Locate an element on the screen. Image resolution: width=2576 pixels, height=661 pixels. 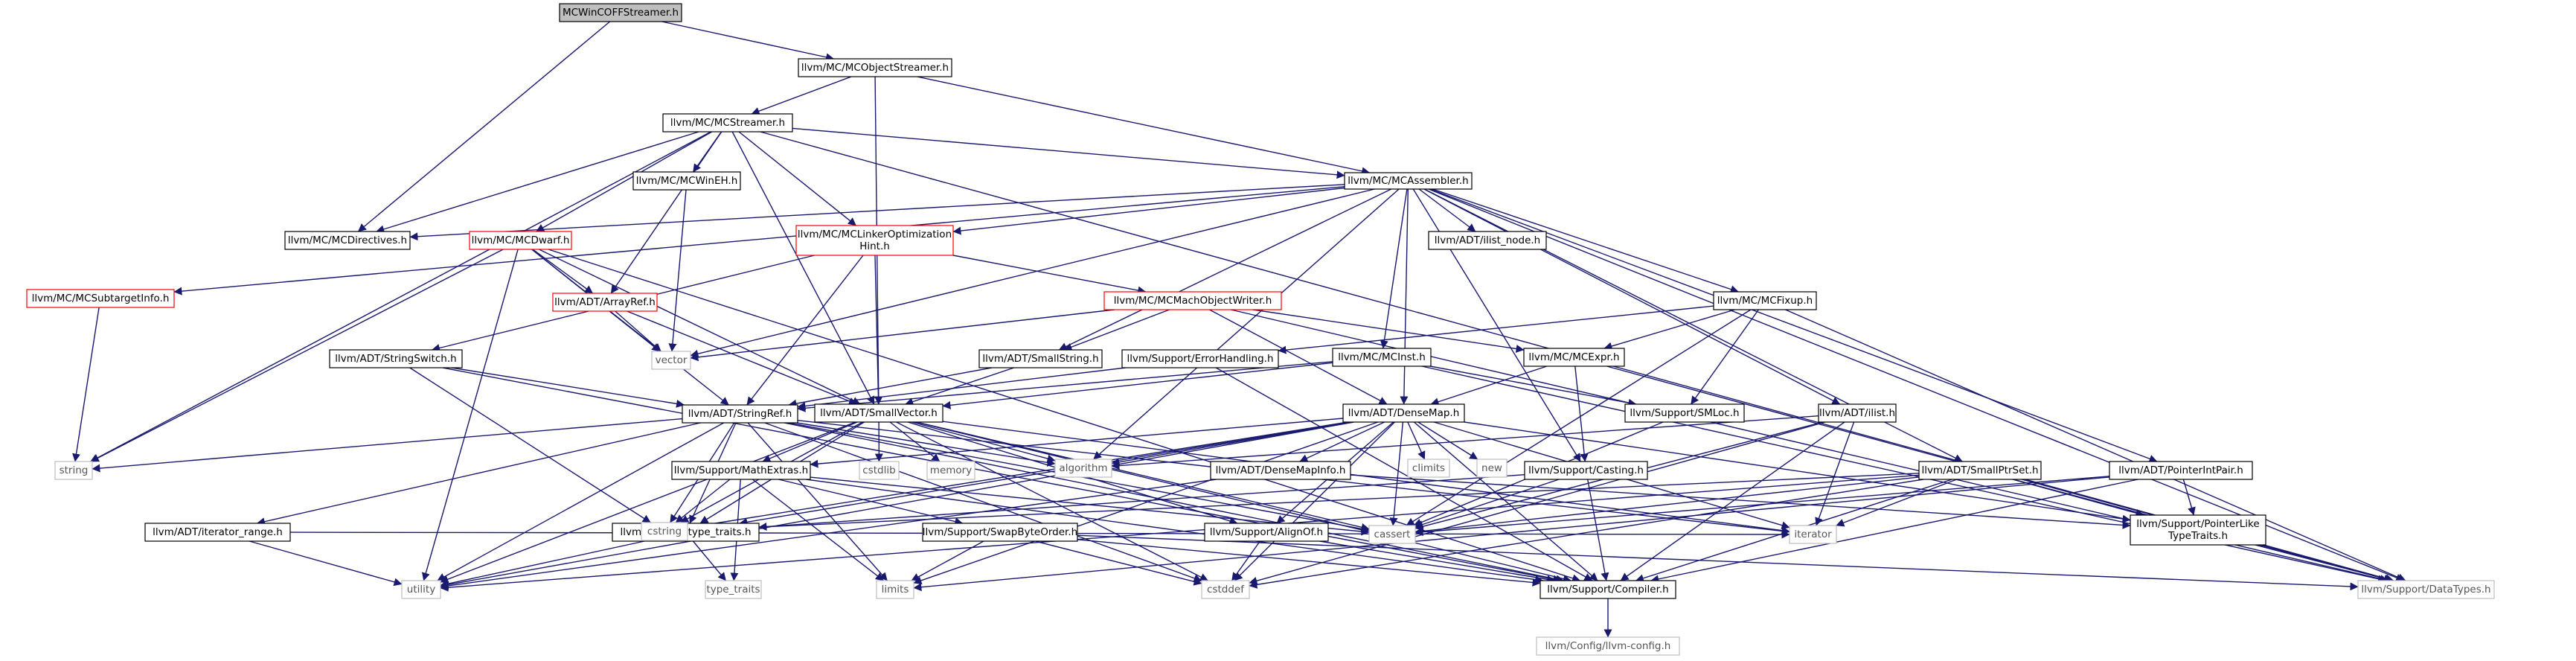
node-stringref: llvm/ADT/StringRef.h is located at coordinates (740, 414).